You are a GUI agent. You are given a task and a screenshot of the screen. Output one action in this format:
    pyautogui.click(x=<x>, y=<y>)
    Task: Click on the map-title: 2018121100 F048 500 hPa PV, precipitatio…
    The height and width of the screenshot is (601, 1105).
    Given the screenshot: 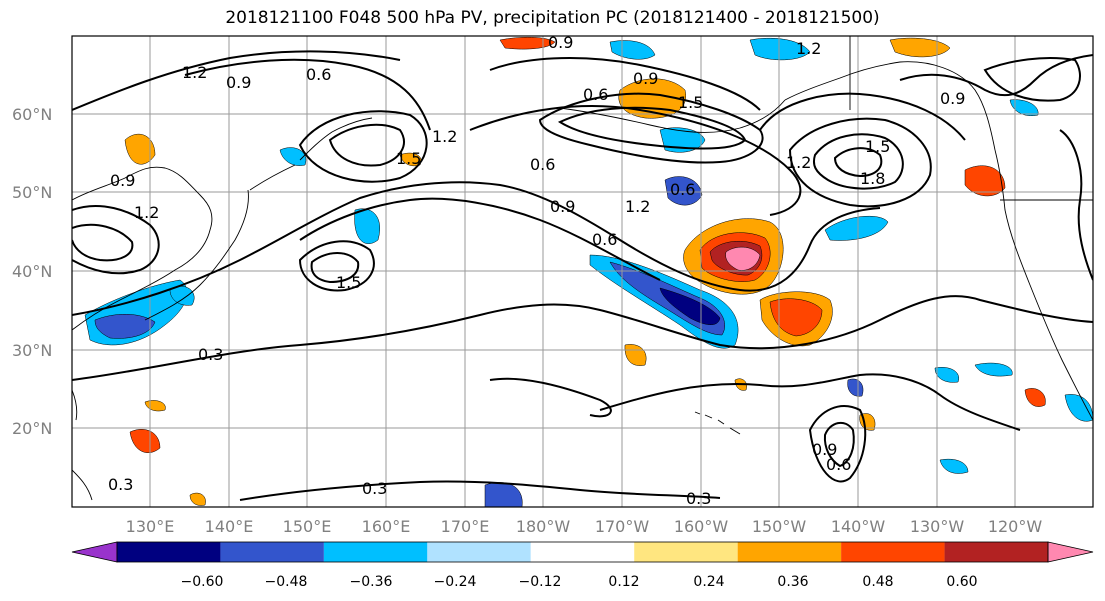 What is the action you would take?
    pyautogui.click(x=552, y=18)
    